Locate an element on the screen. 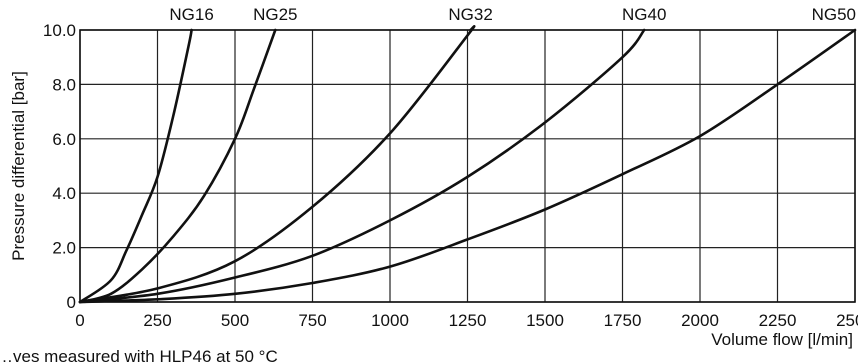 This screenshot has height=362, width=858. x-tick-label: 1500 is located at coordinates (545, 320).